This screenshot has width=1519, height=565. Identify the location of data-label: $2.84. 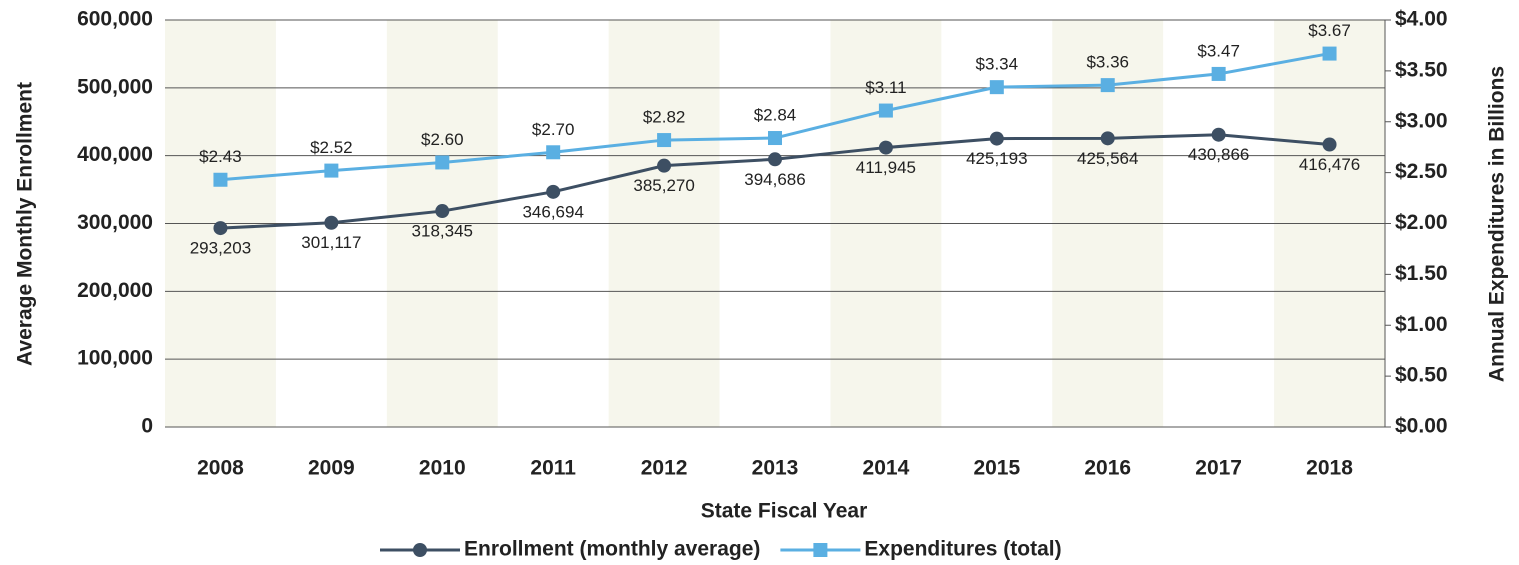
(775, 115).